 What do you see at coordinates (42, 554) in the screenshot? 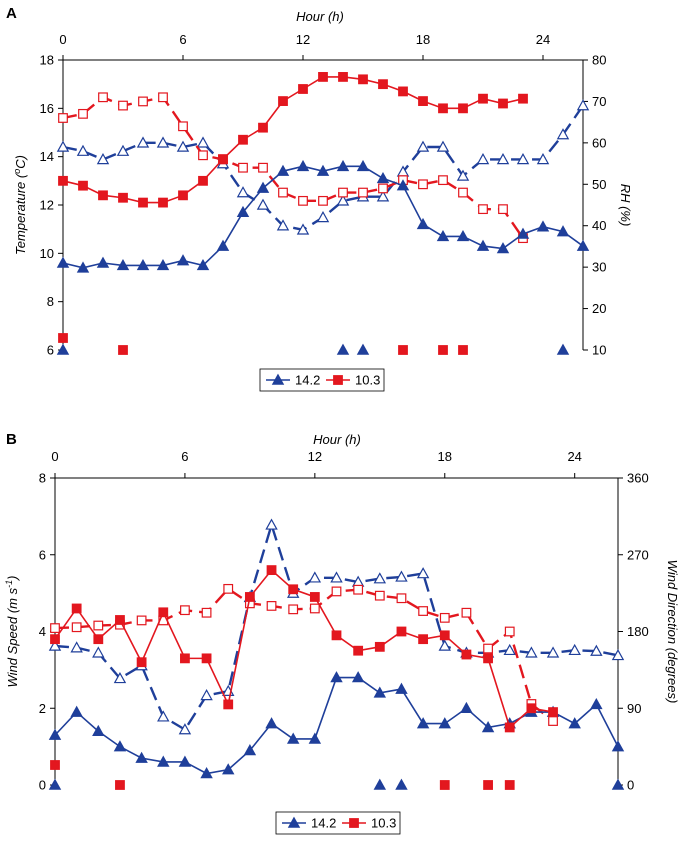
I see `y-left-tick-label: 6` at bounding box center [42, 554].